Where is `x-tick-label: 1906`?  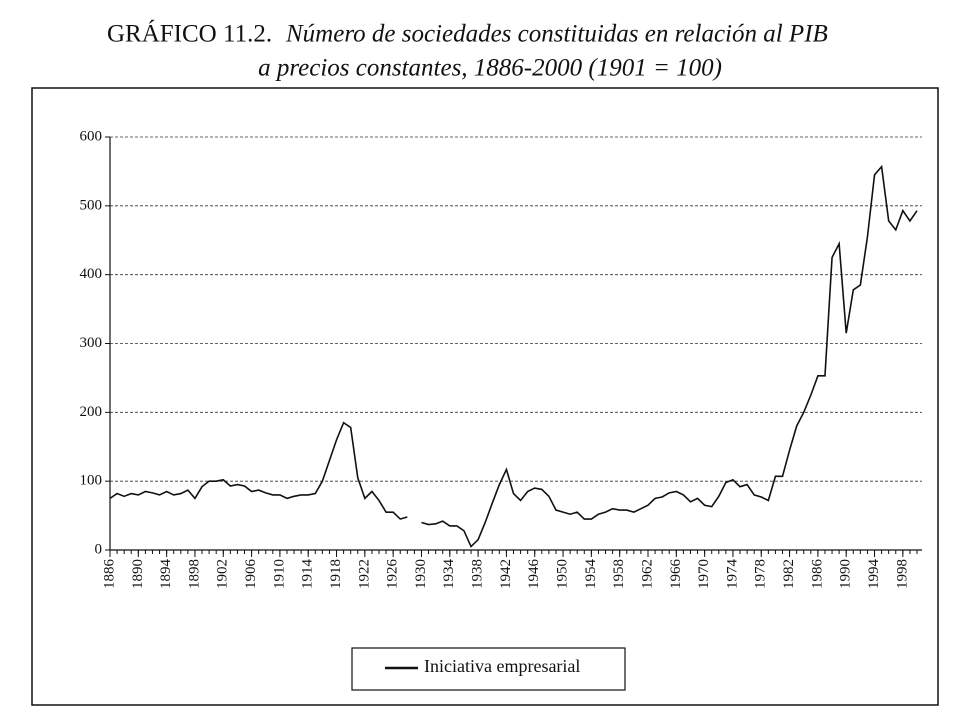
x-tick-label: 1906 is located at coordinates (251, 574).